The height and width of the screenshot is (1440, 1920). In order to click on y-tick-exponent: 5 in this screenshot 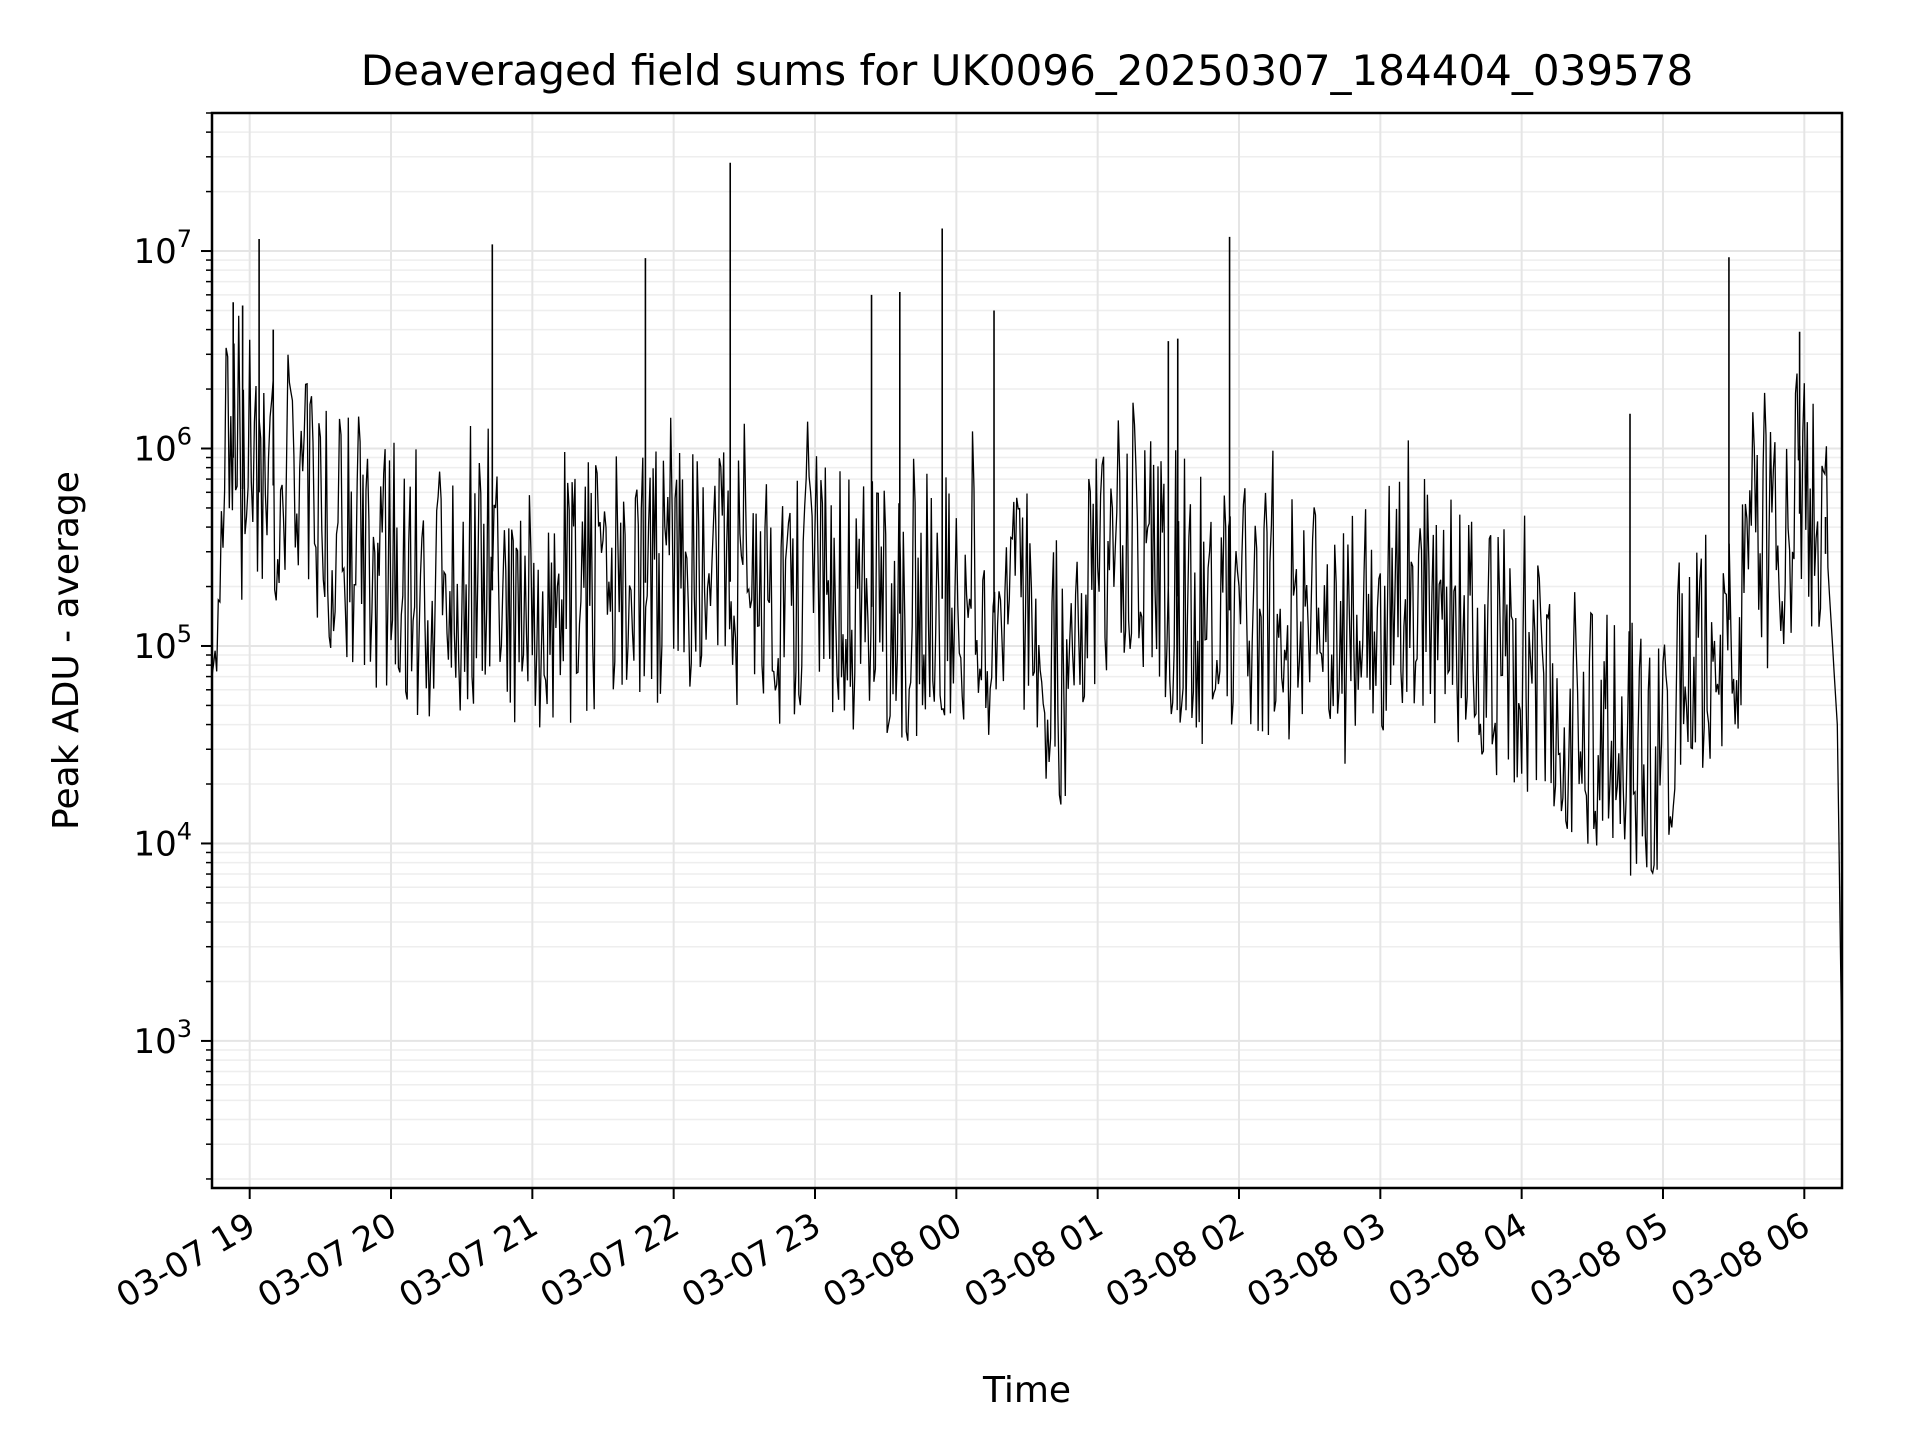, I will do `click(184, 634)`.